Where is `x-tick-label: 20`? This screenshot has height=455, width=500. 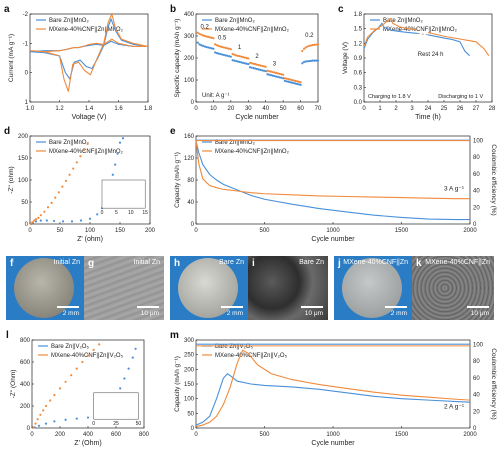
x-tick-label: 20 is located at coordinates (231, 109).